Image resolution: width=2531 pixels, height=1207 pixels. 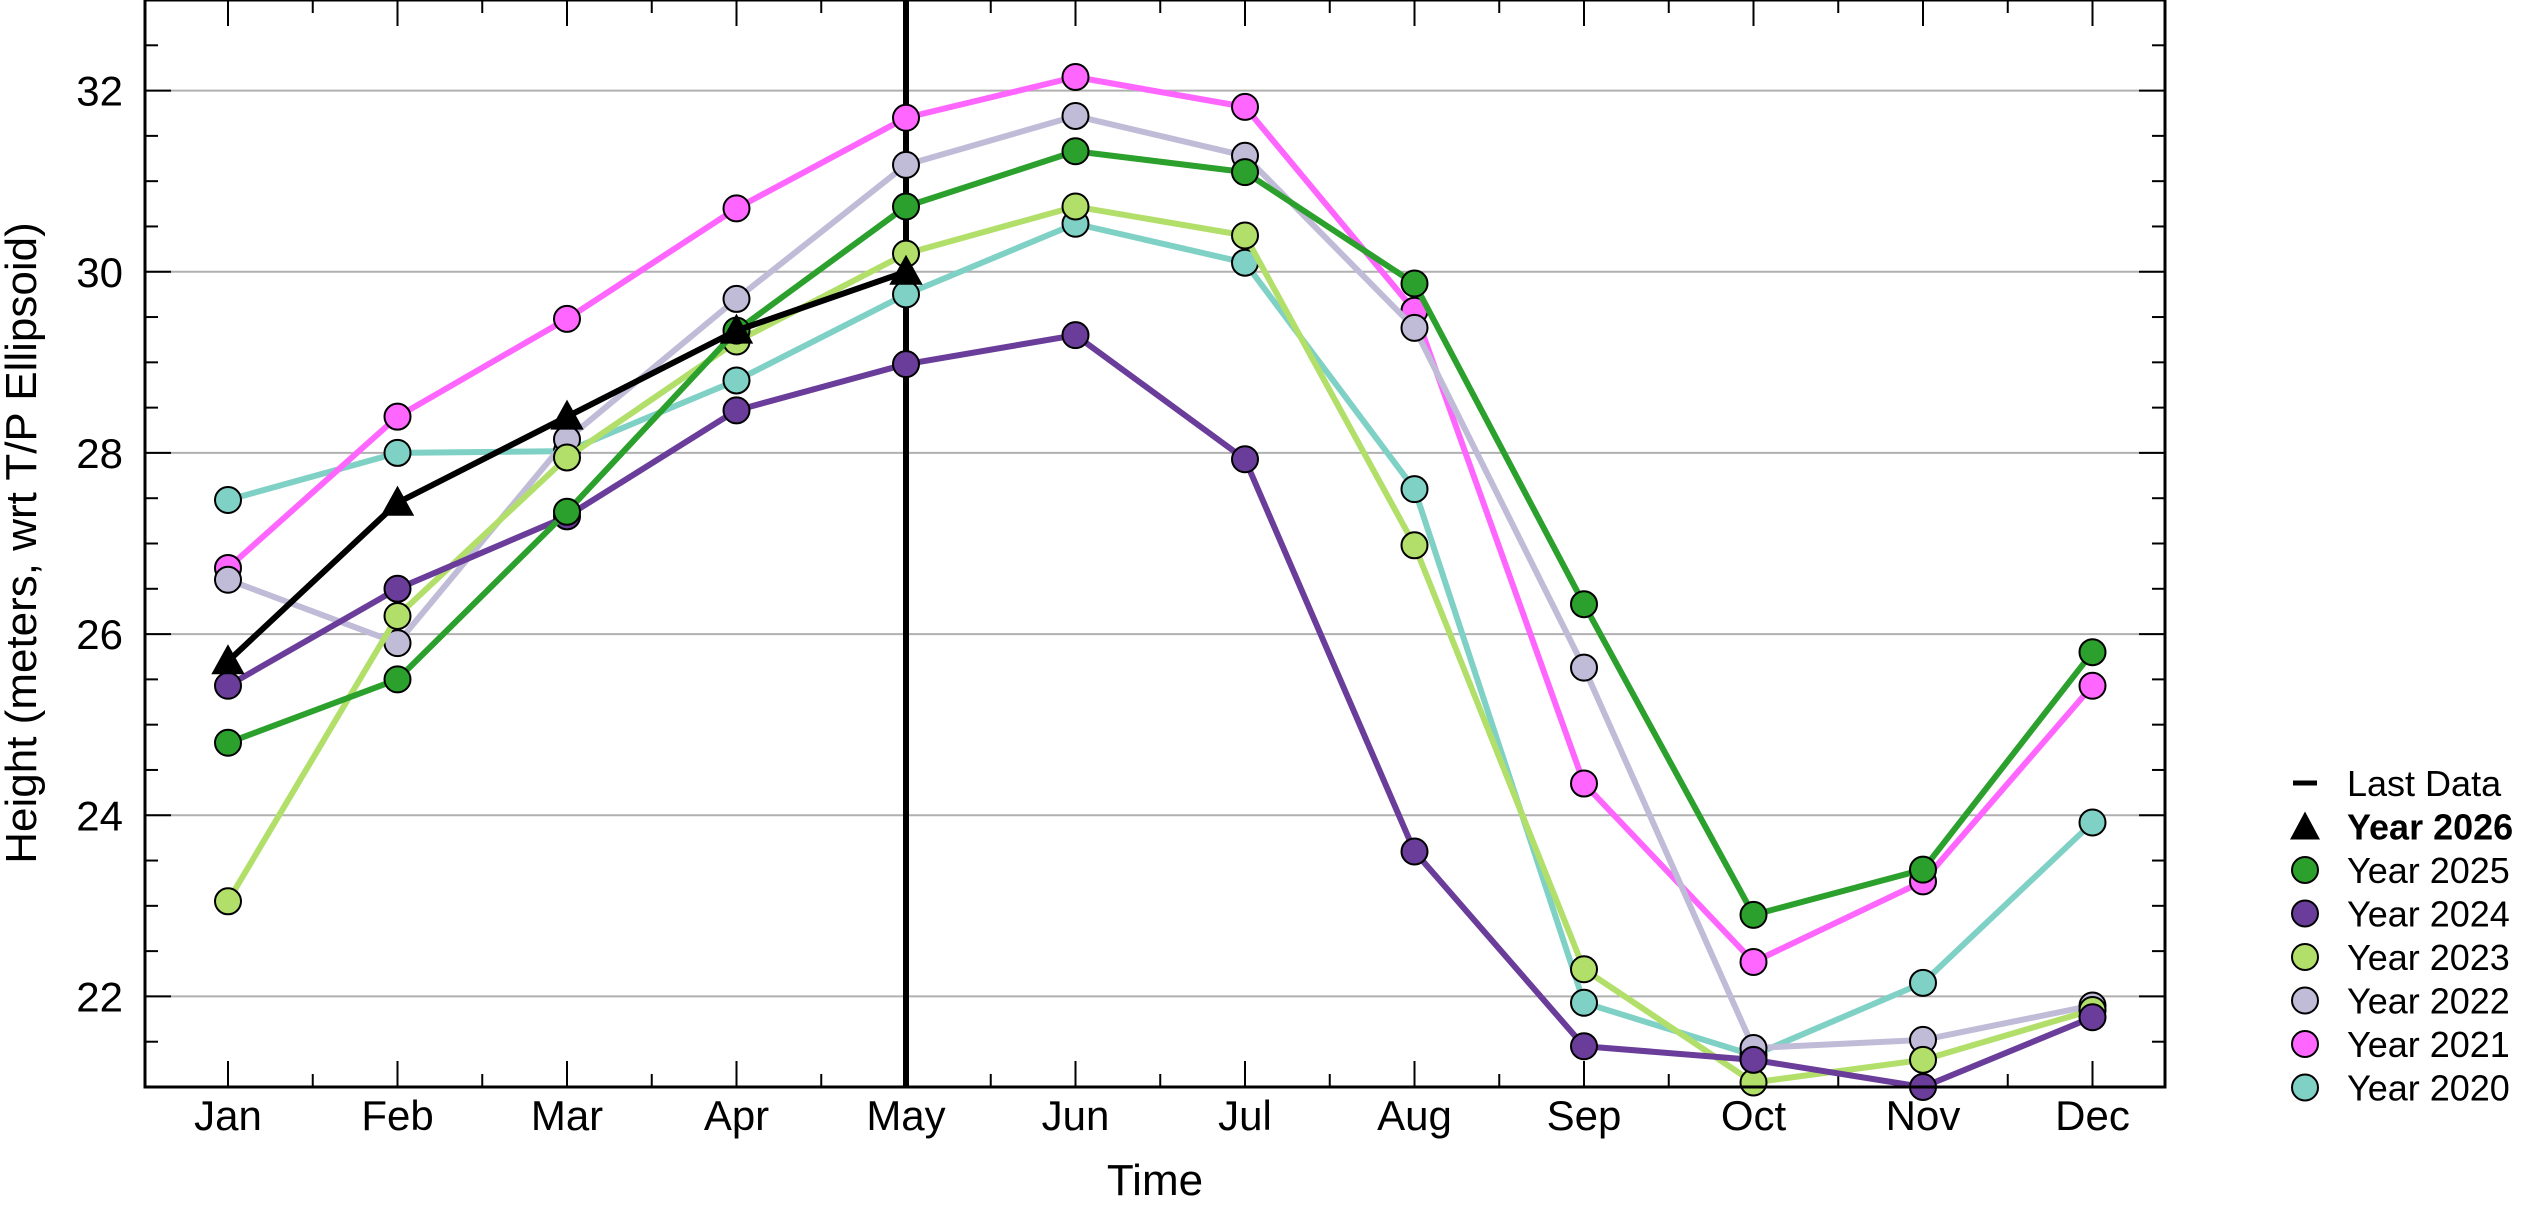 I want to click on y-tick-labels: 22 24 26 28 30 32, so click(x=99, y=544).